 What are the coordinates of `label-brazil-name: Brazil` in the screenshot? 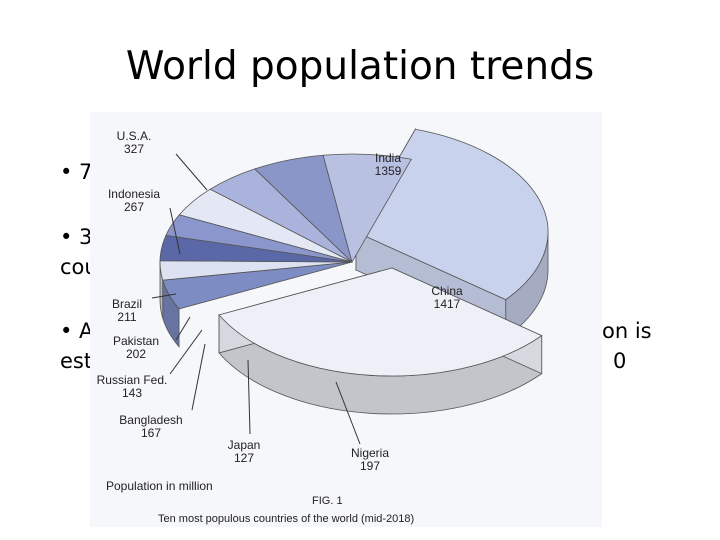 It's located at (127, 304).